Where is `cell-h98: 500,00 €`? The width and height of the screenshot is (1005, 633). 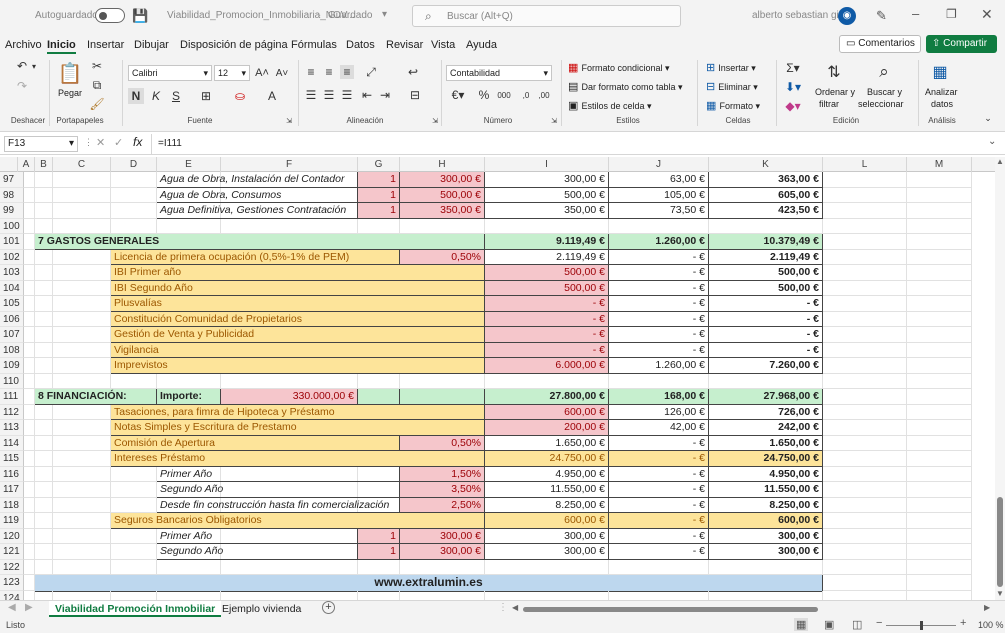 cell-h98: 500,00 € is located at coordinates (442, 195).